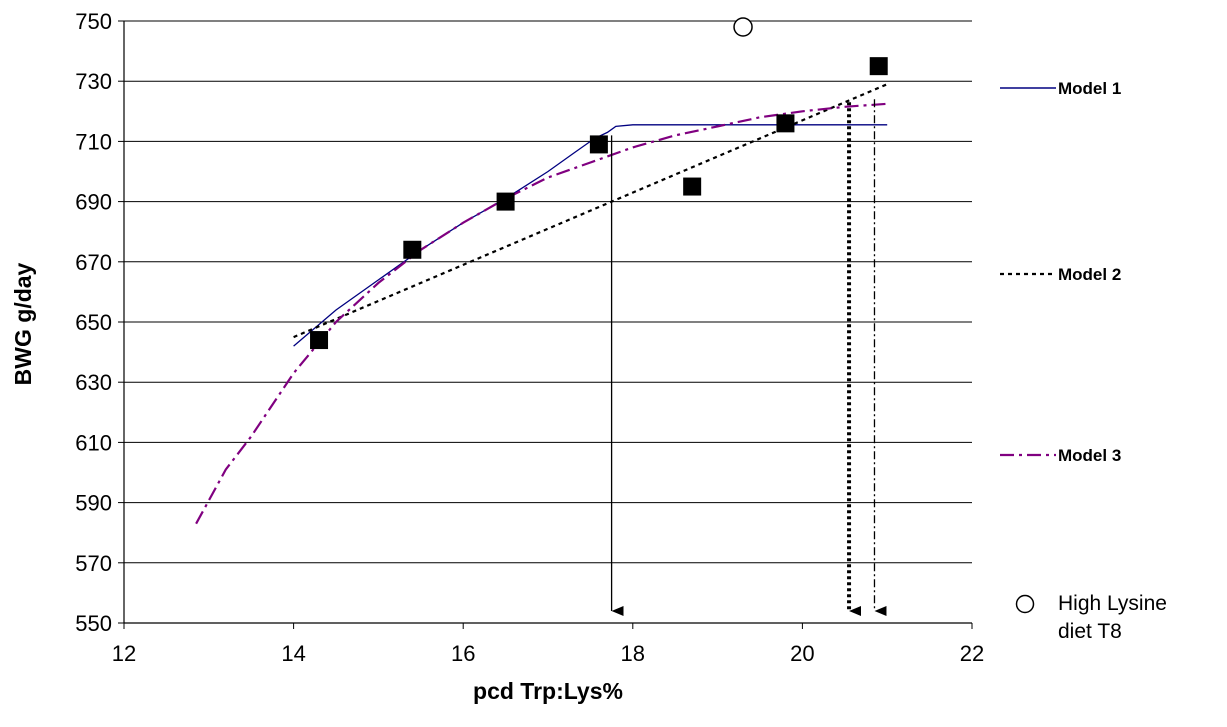  What do you see at coordinates (93, 442) in the screenshot?
I see `y-tick-label: 610` at bounding box center [93, 442].